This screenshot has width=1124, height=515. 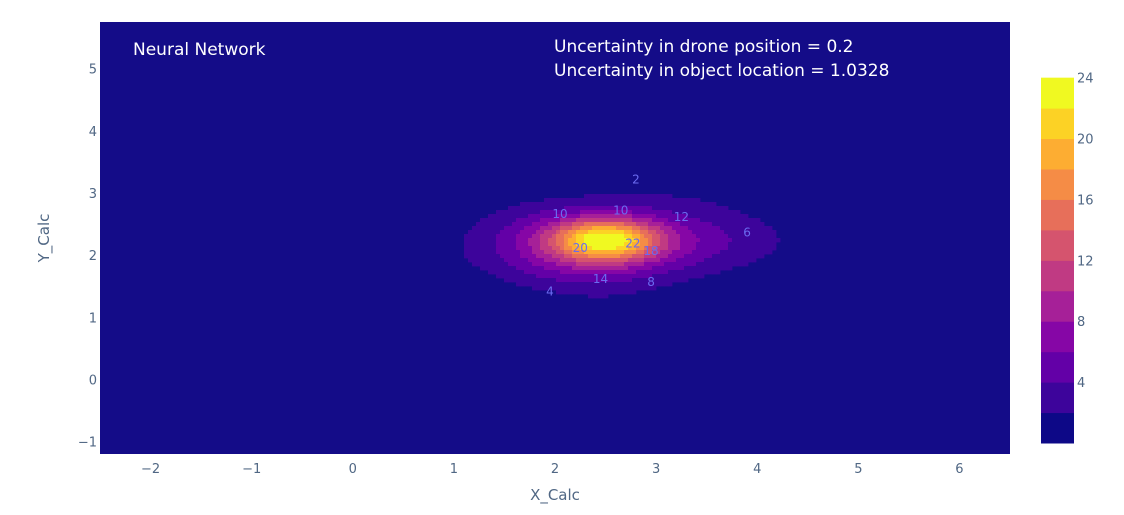 What do you see at coordinates (757, 469) in the screenshot?
I see `x-tick-label: 4` at bounding box center [757, 469].